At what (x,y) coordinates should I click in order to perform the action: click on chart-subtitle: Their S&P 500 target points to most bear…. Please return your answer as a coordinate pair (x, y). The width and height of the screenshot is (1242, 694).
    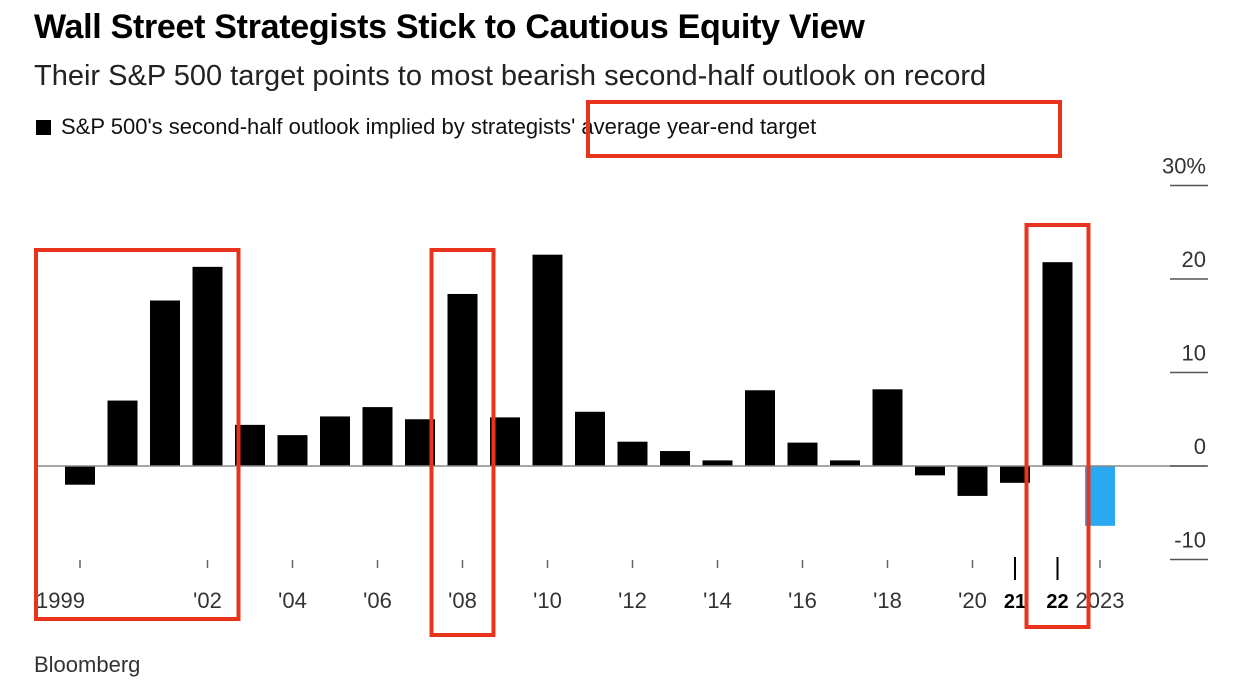
    Looking at the image, I should click on (510, 76).